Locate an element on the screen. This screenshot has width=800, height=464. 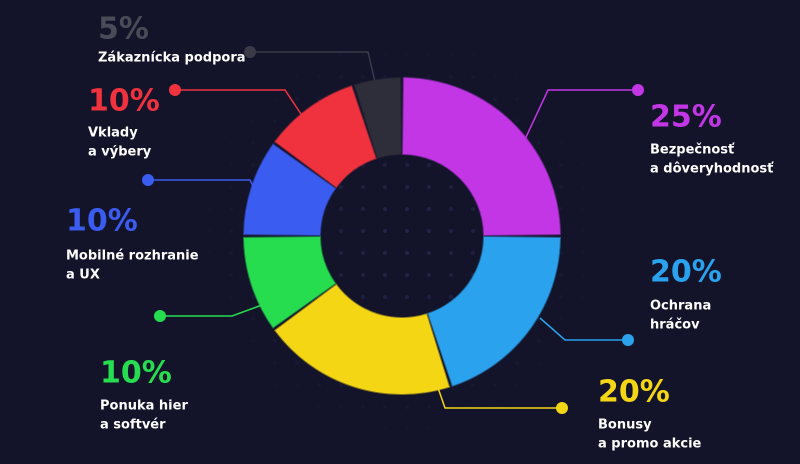
category-label: a promo akcie is located at coordinates (650, 444).